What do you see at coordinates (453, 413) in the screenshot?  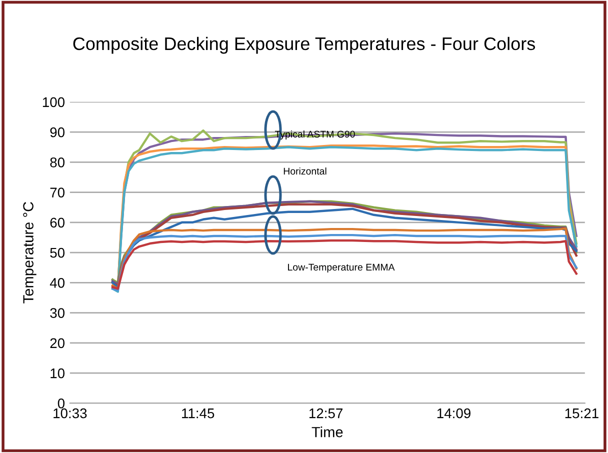 I see `x-tick-label: 14:09` at bounding box center [453, 413].